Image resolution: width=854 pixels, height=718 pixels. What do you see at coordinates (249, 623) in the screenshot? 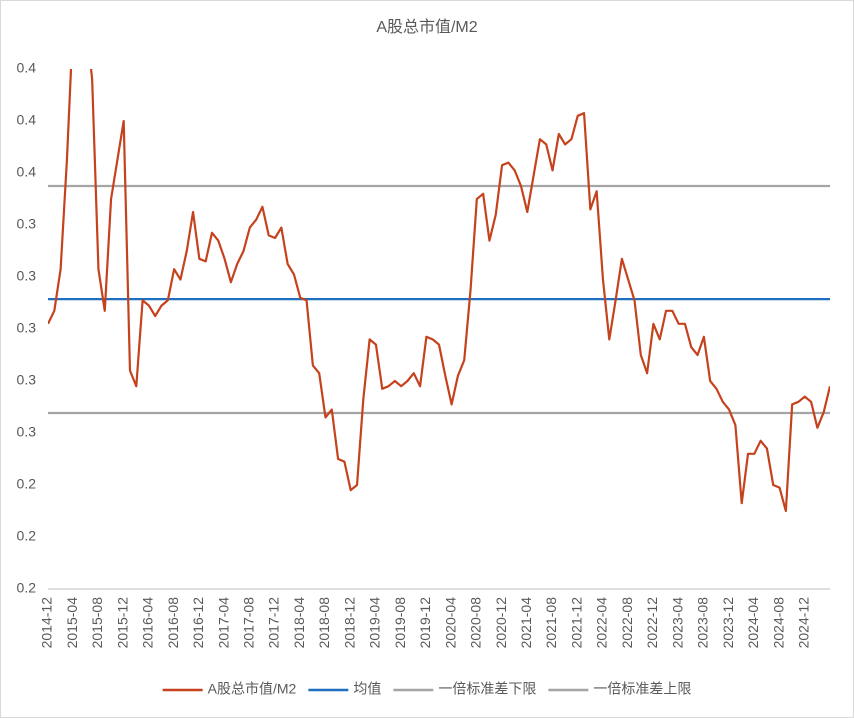
I see `x-tick-label: 2017-08` at bounding box center [249, 623].